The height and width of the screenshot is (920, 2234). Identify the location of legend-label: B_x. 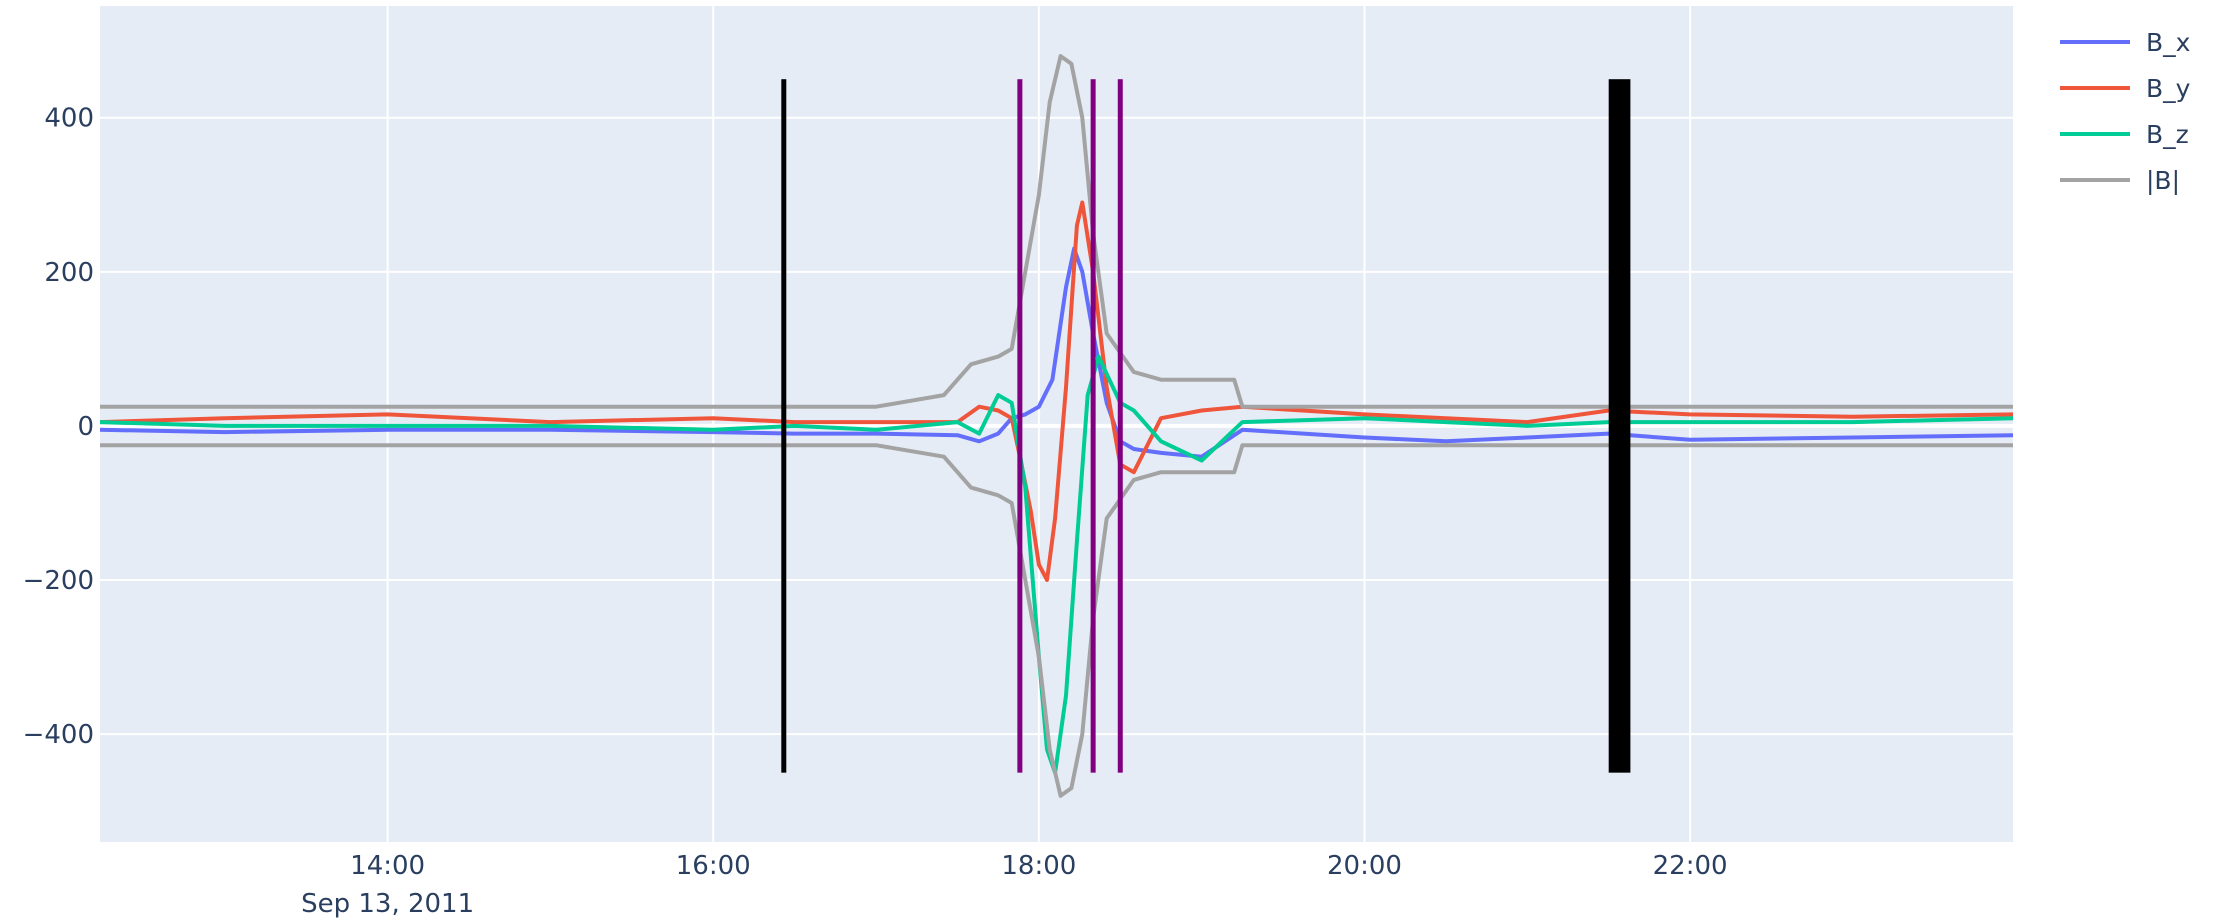
(2168, 42).